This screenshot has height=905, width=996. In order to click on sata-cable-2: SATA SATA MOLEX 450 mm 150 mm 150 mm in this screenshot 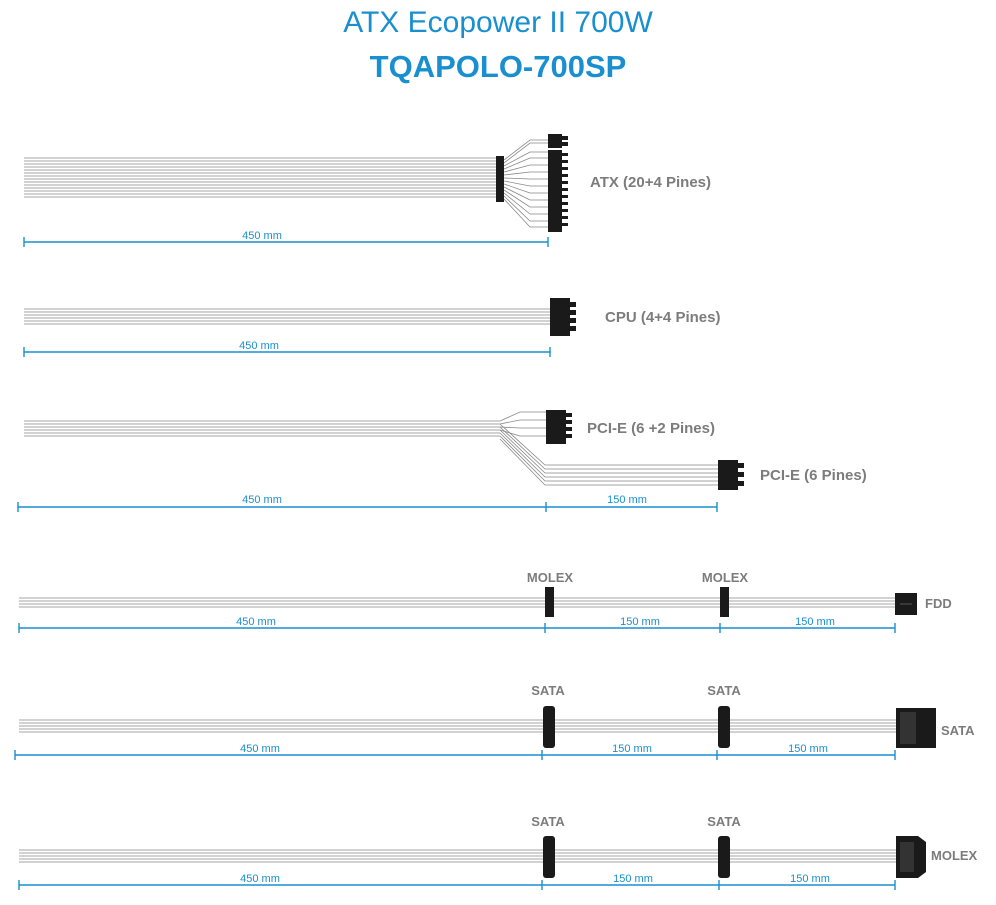, I will do `click(498, 852)`.